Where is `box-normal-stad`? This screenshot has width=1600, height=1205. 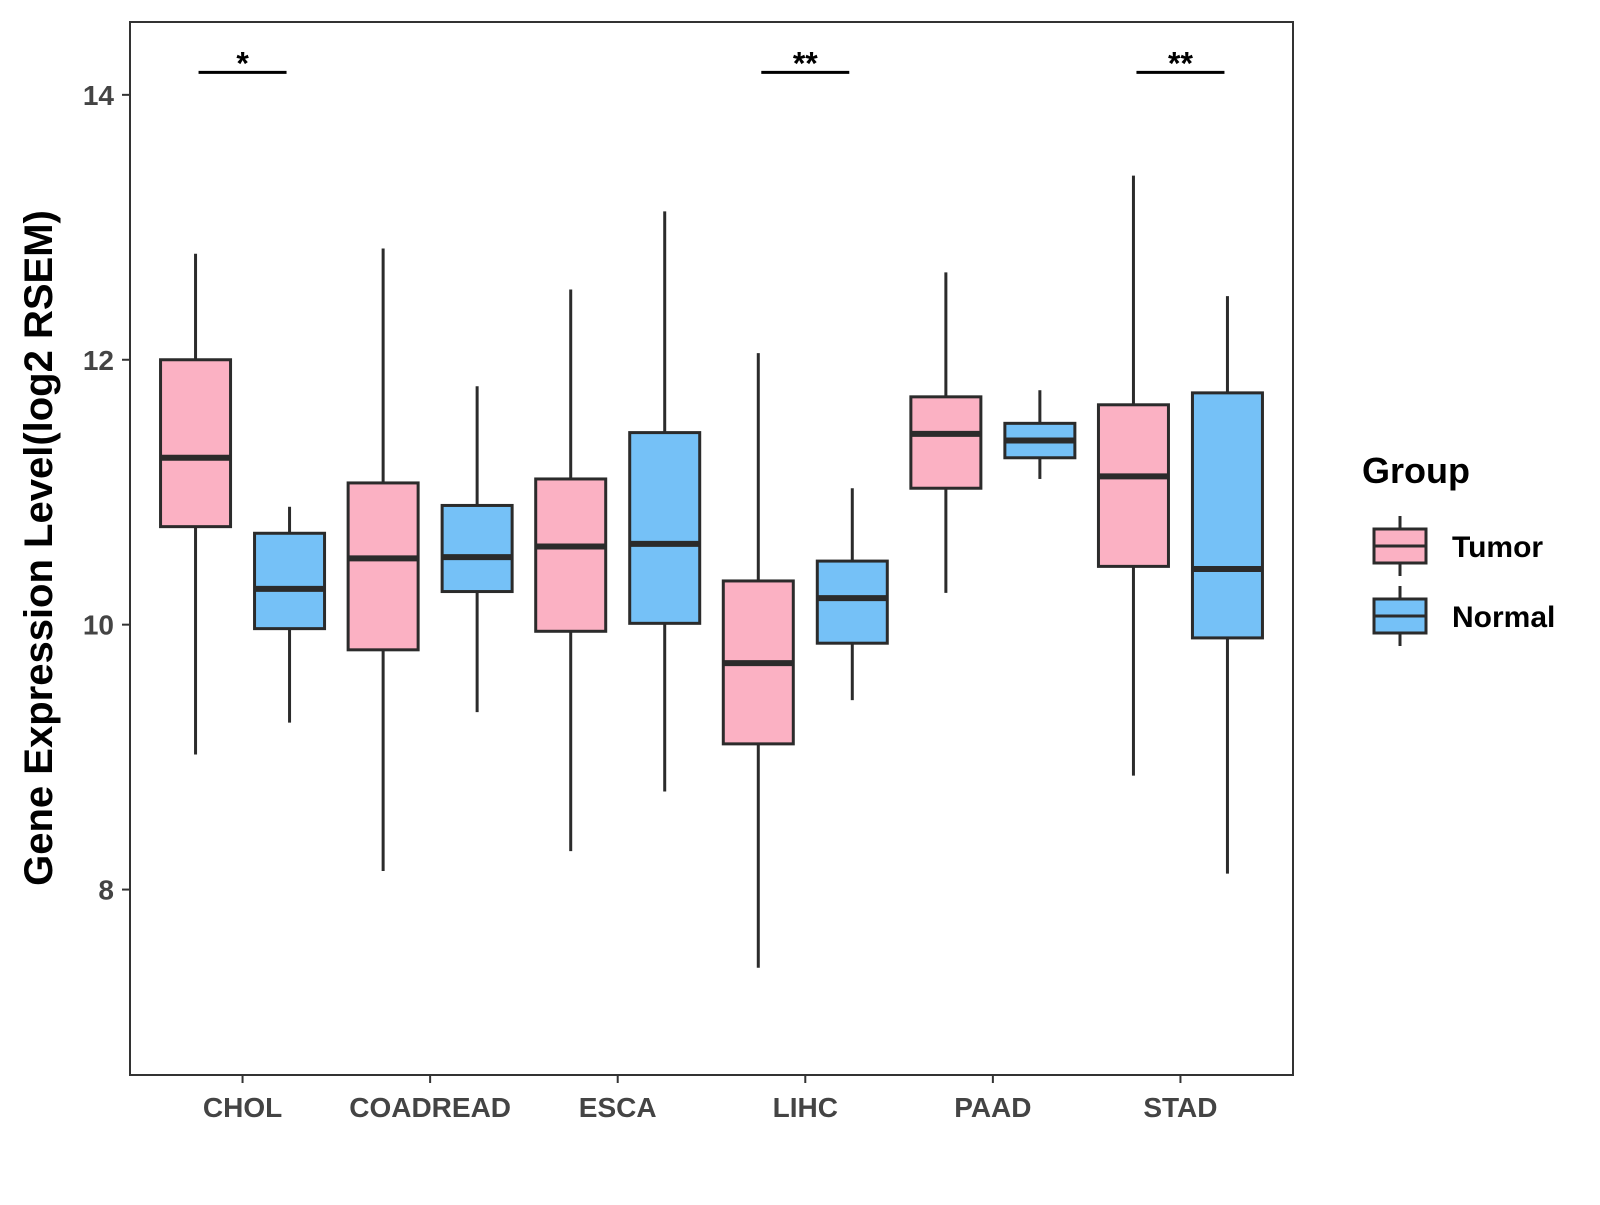 box-normal-stad is located at coordinates (1227, 585).